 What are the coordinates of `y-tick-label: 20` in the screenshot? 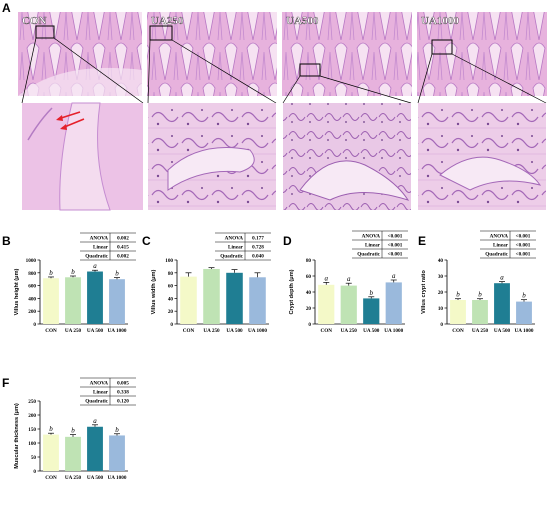 It's located at (171, 312).